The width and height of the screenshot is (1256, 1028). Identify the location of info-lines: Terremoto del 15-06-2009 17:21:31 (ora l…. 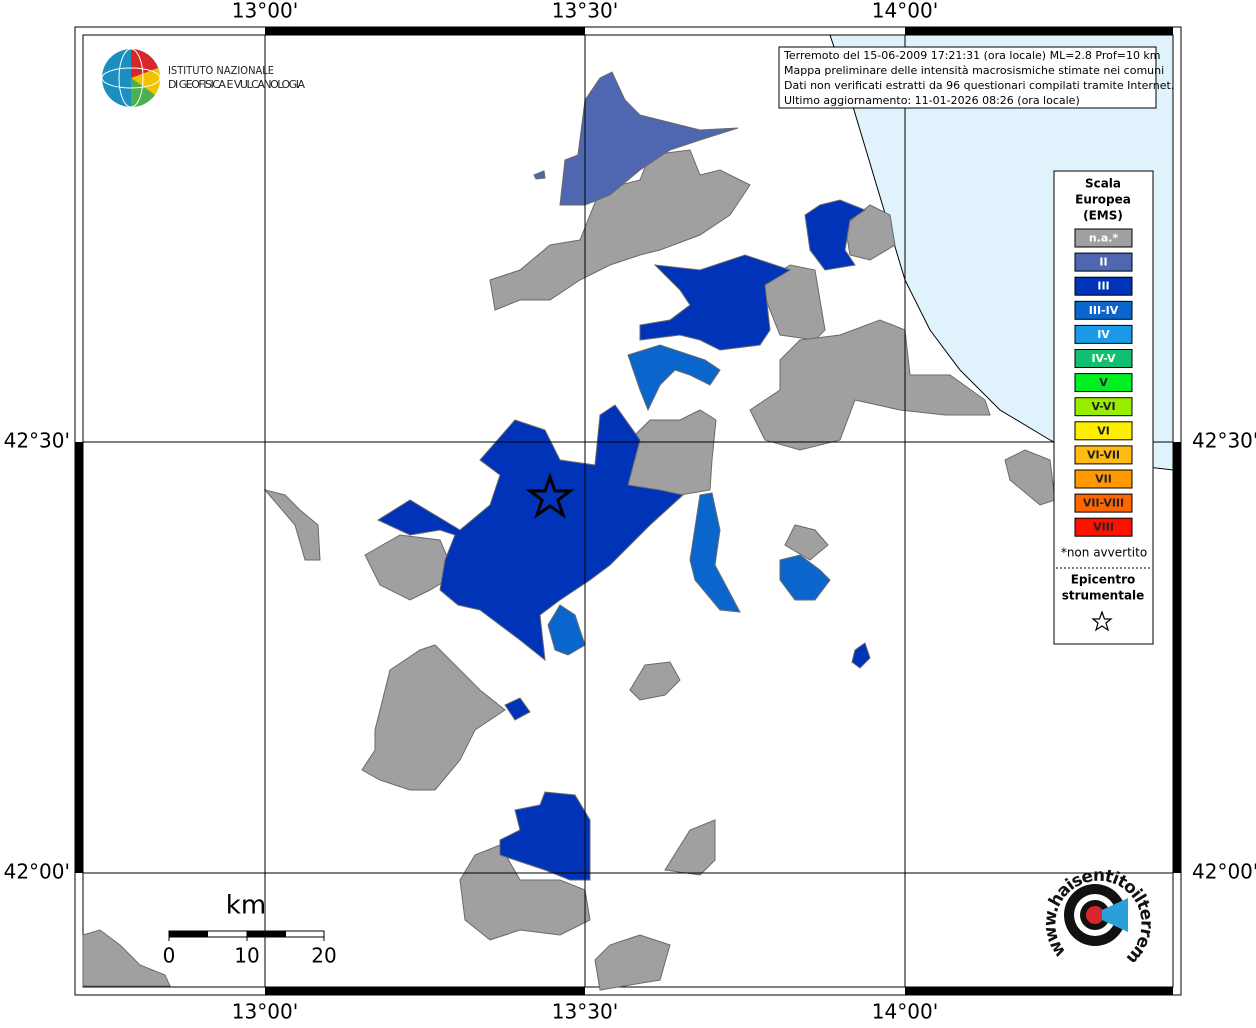
(978, 78).